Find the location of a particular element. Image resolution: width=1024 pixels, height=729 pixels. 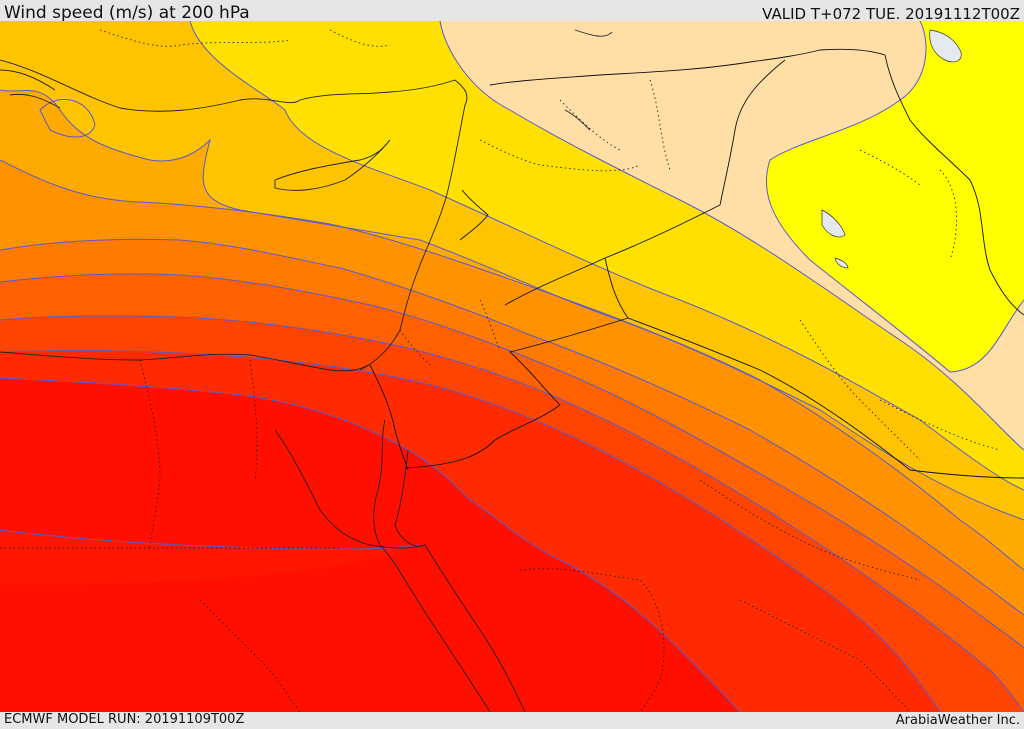

coastline-red-sea-west is located at coordinates (432, 565).